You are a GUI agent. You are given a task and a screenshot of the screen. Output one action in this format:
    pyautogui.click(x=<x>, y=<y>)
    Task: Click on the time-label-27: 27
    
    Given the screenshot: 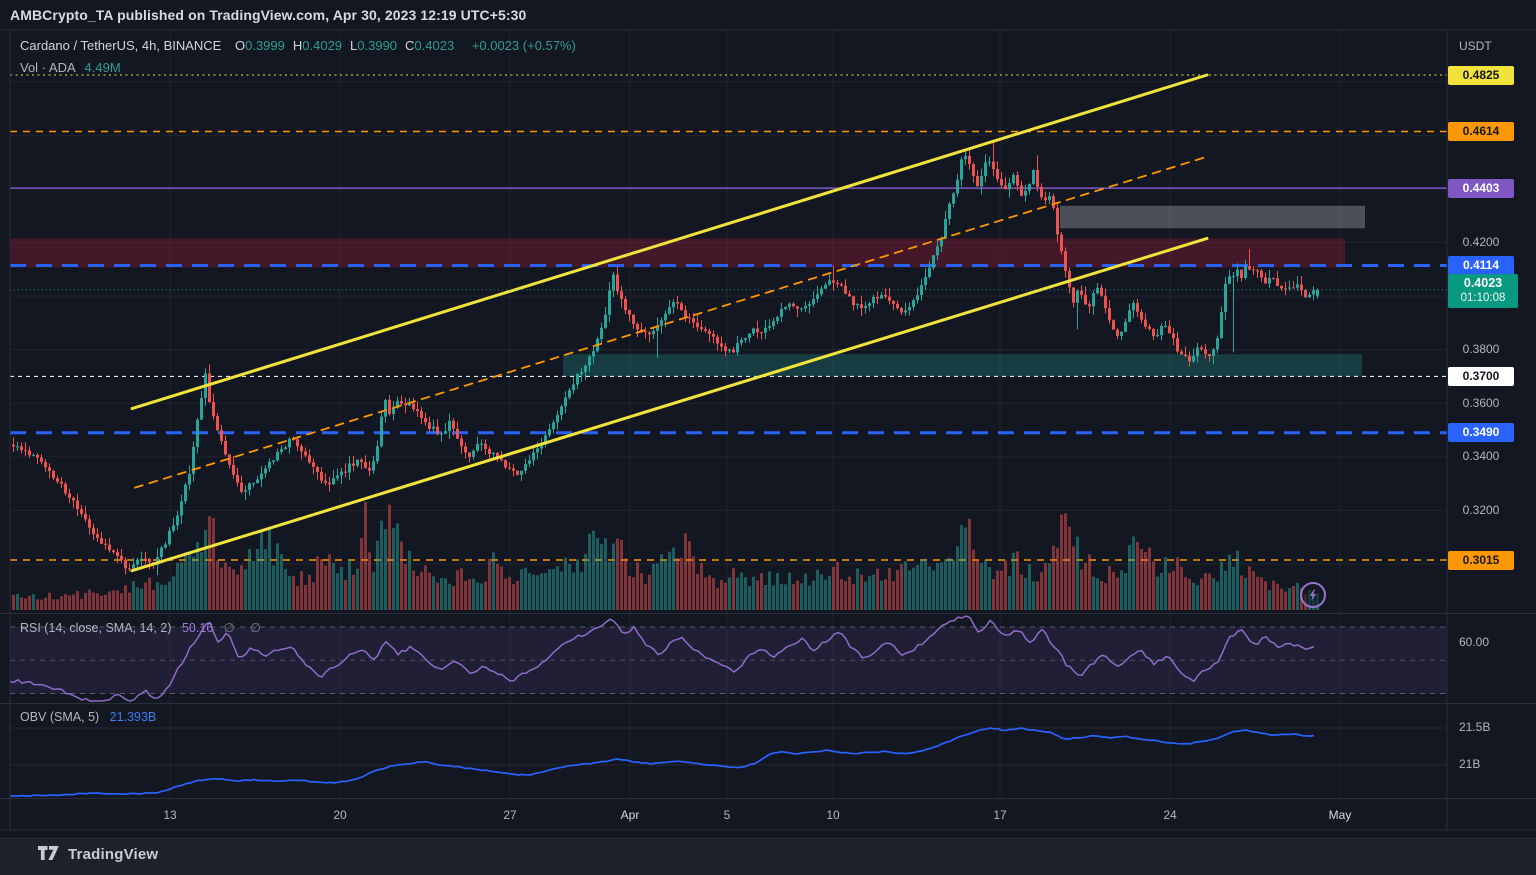 What is the action you would take?
    pyautogui.click(x=510, y=815)
    